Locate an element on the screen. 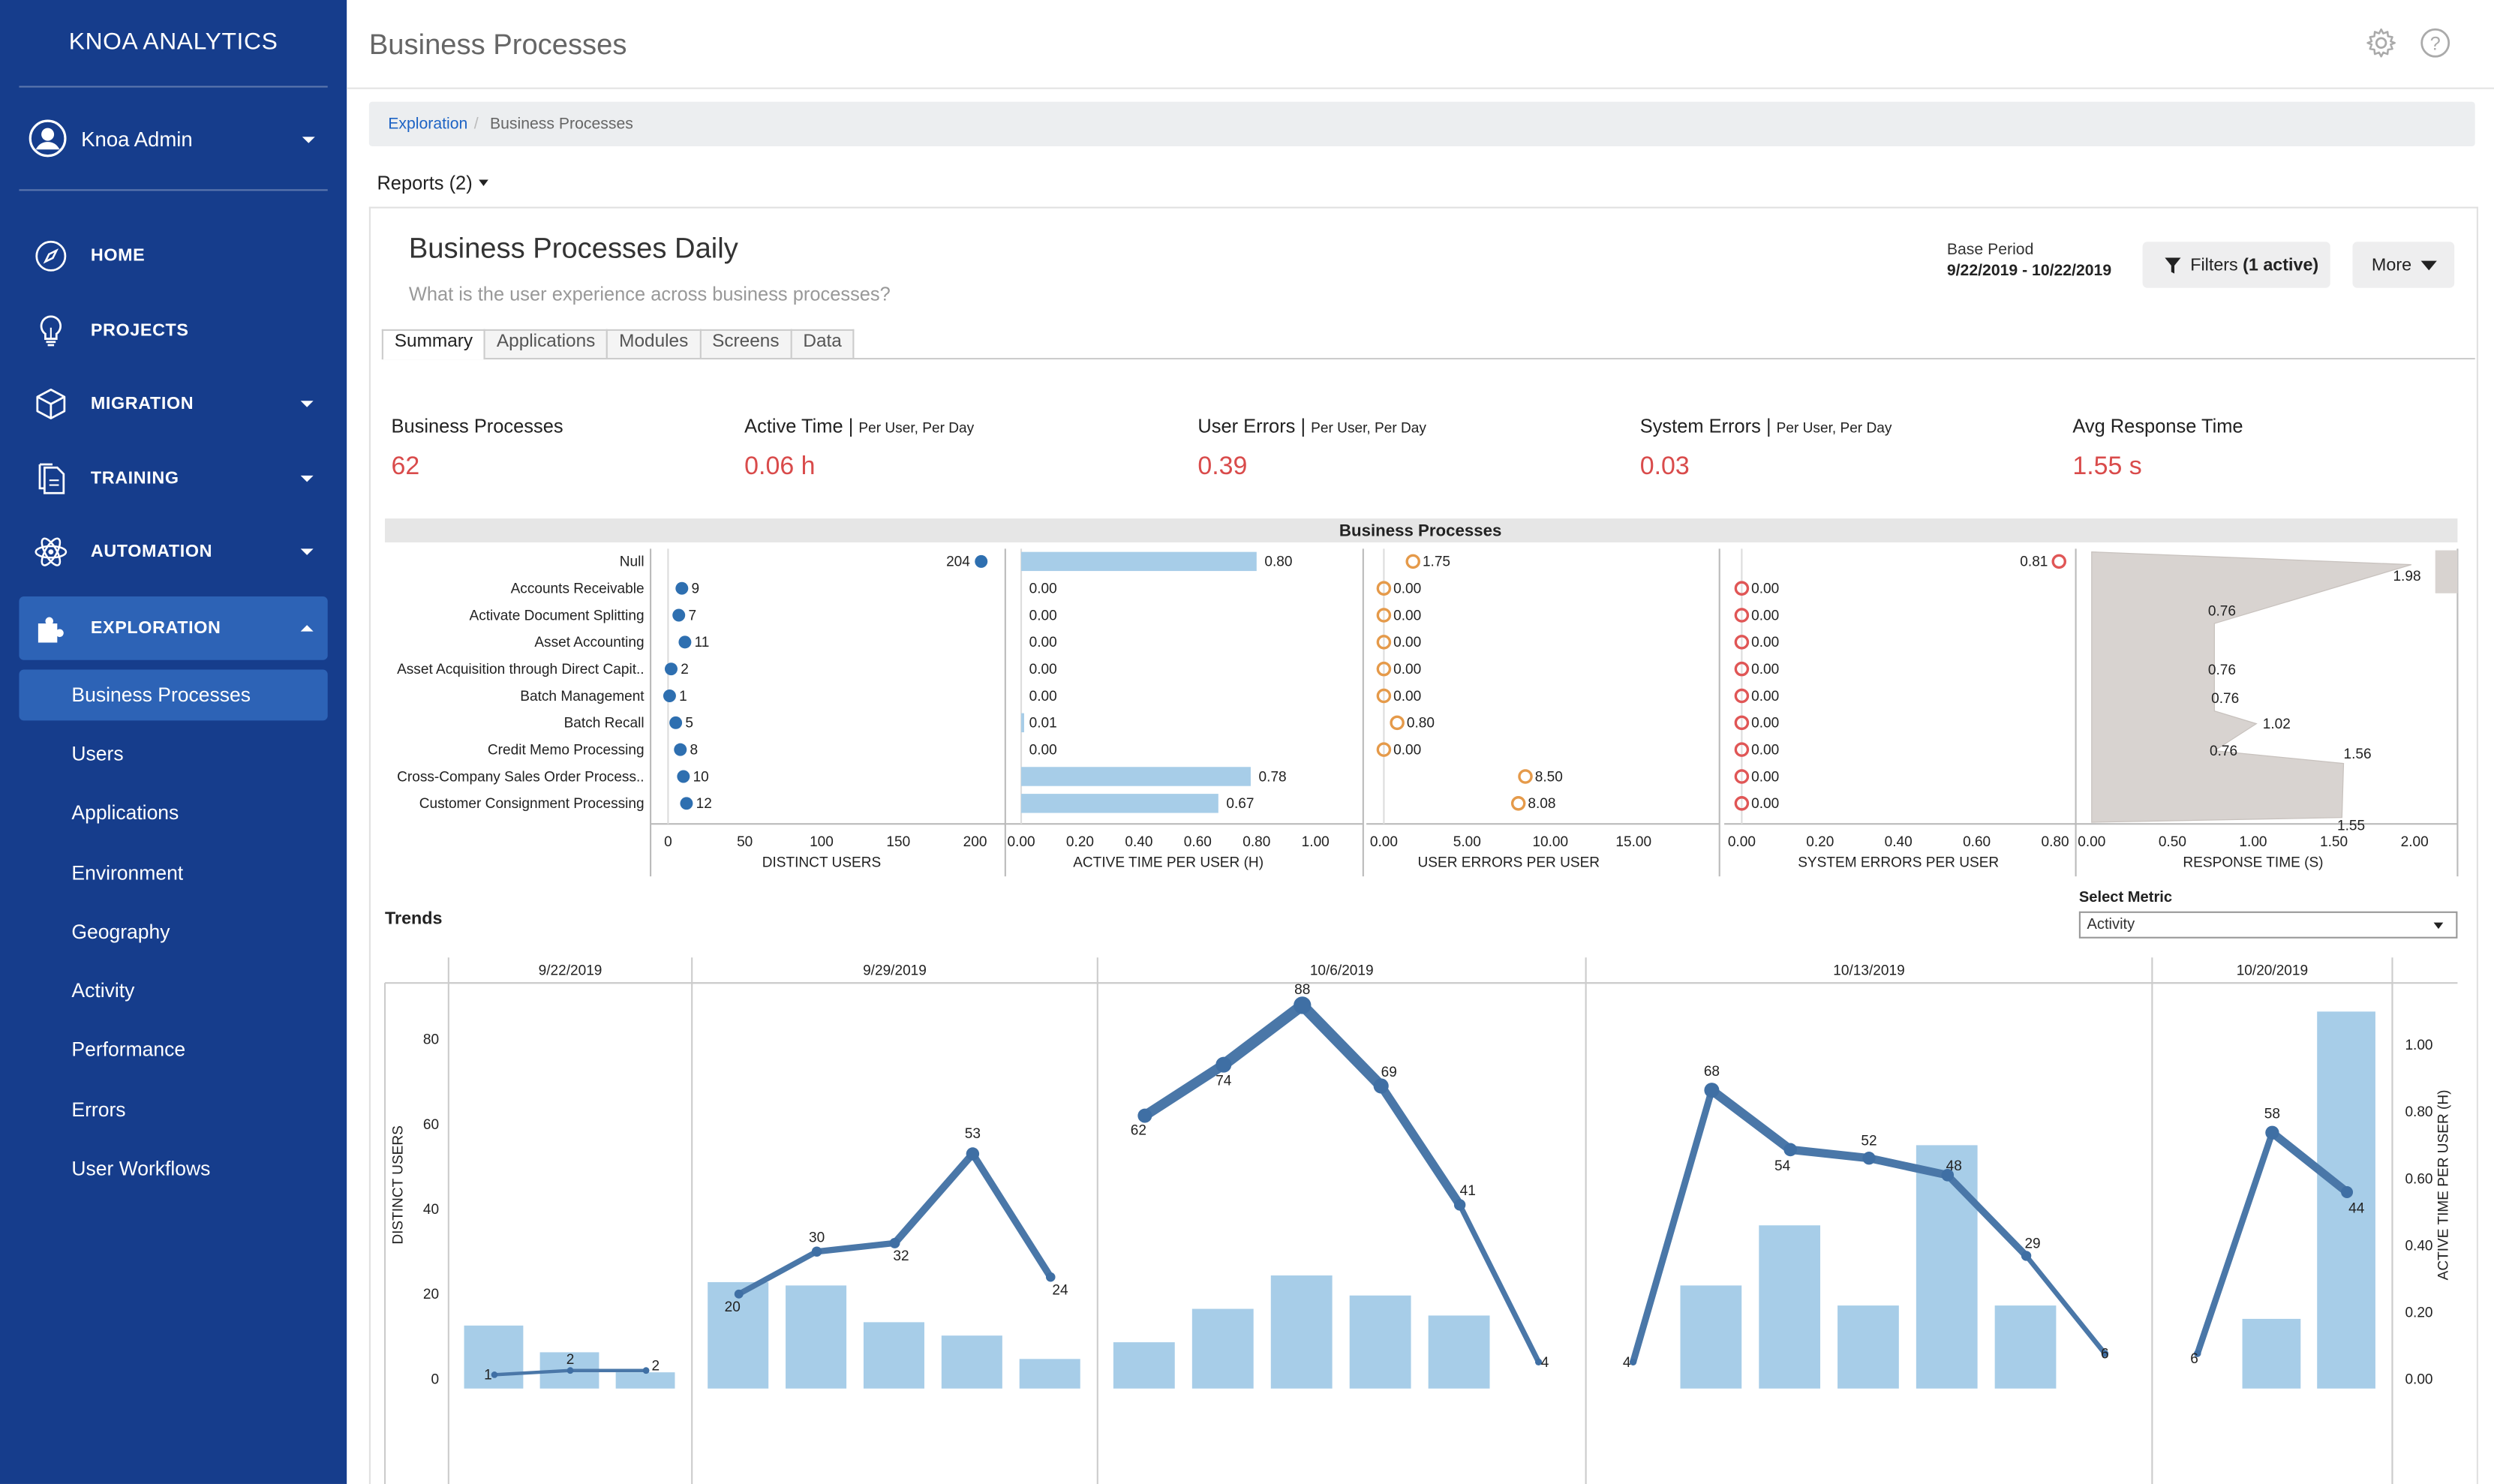  subnav-users: Users is located at coordinates (97, 754).